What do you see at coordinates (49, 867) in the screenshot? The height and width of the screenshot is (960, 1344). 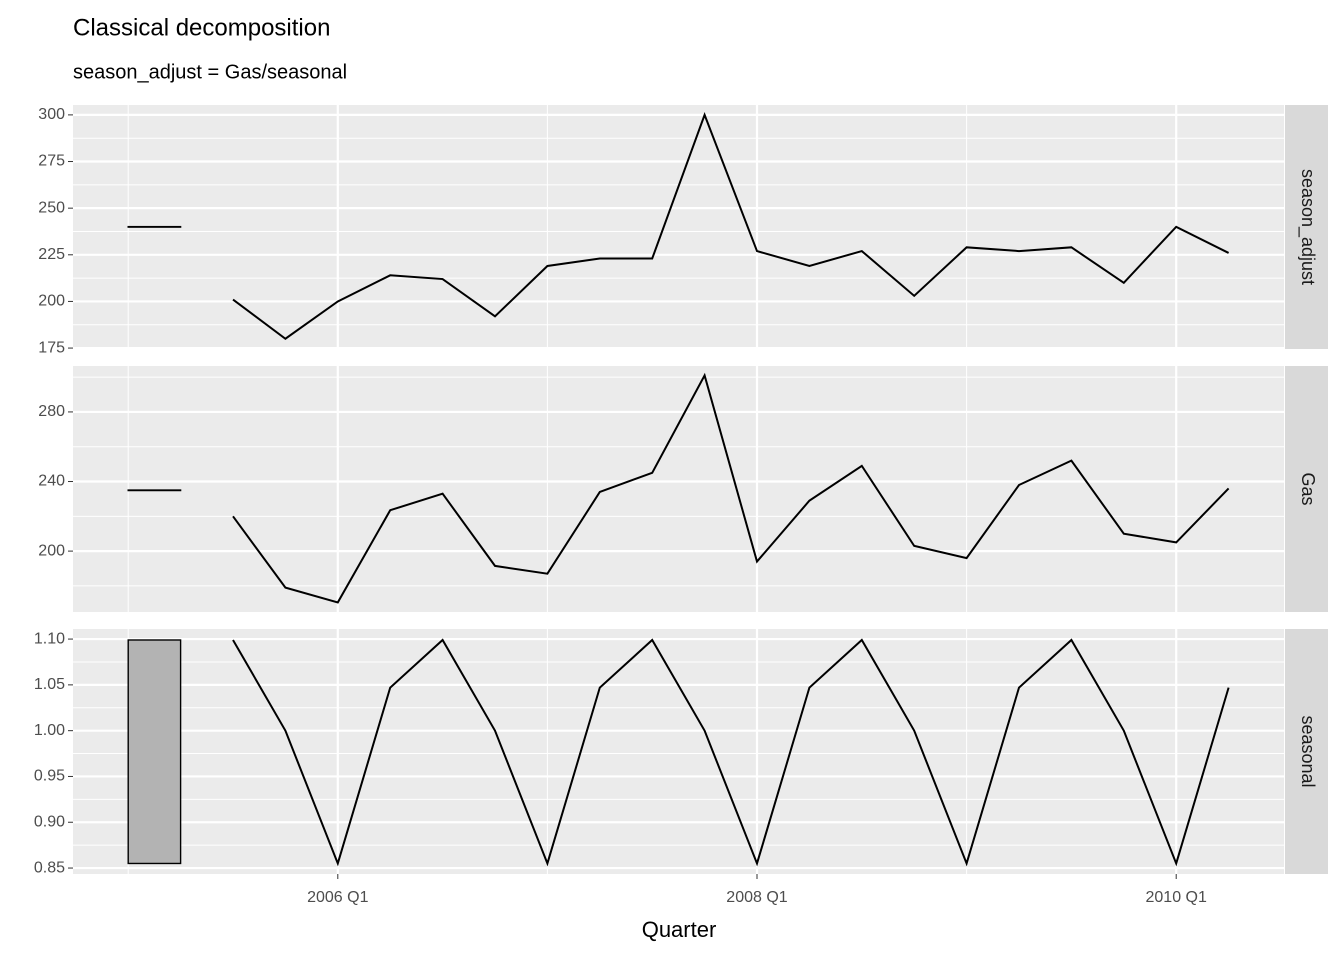 I see `y-tick-label: 0.85` at bounding box center [49, 867].